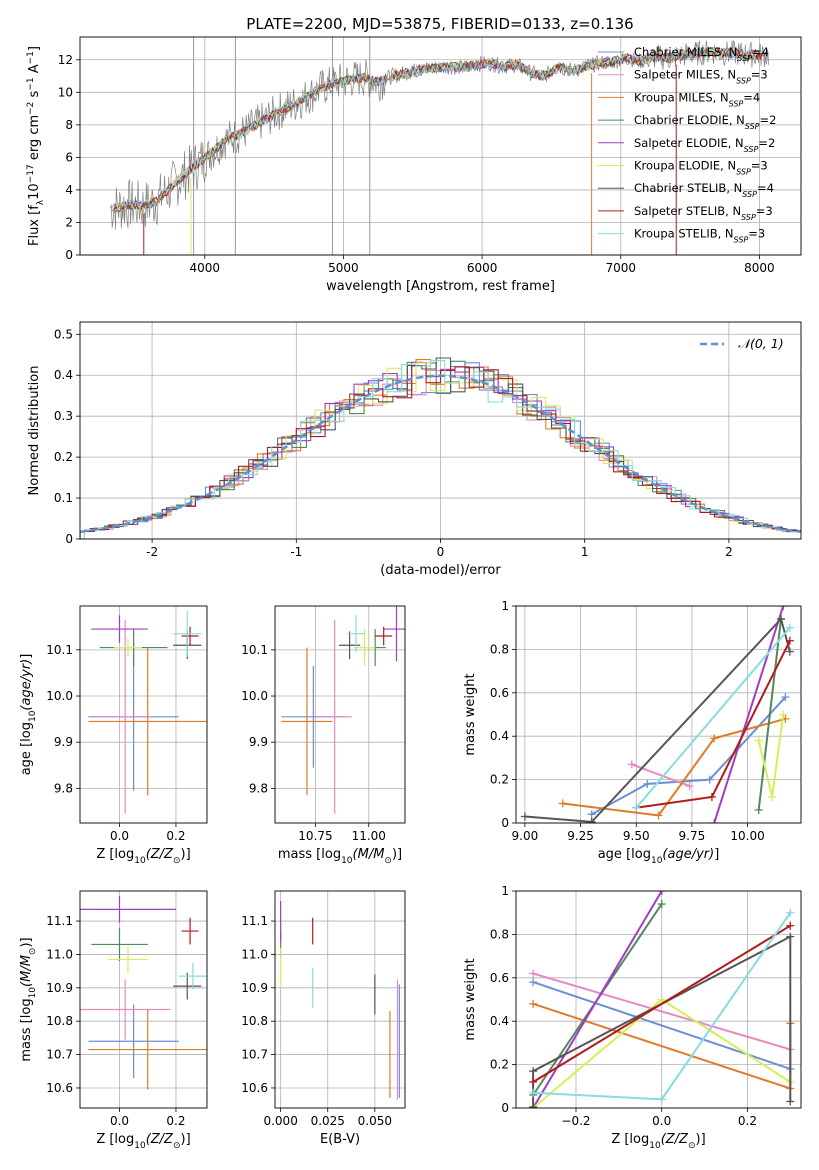 The width and height of the screenshot is (819, 1170). What do you see at coordinates (499, 693) in the screenshot?
I see `y-tick-label: 0.6` at bounding box center [499, 693].